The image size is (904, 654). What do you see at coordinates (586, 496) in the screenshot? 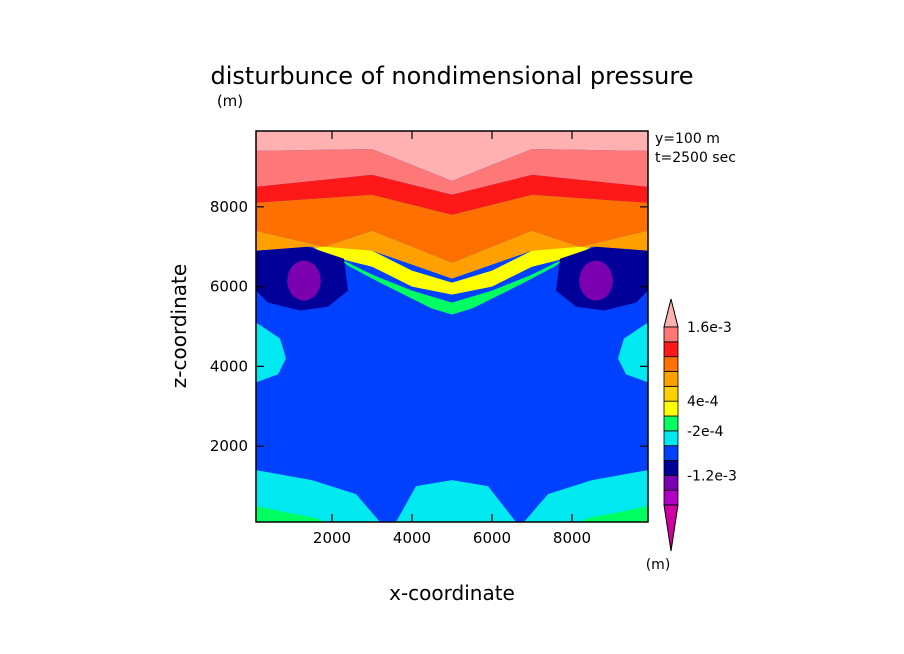
I see `contour-region-cyan-bottom-right` at bounding box center [586, 496].